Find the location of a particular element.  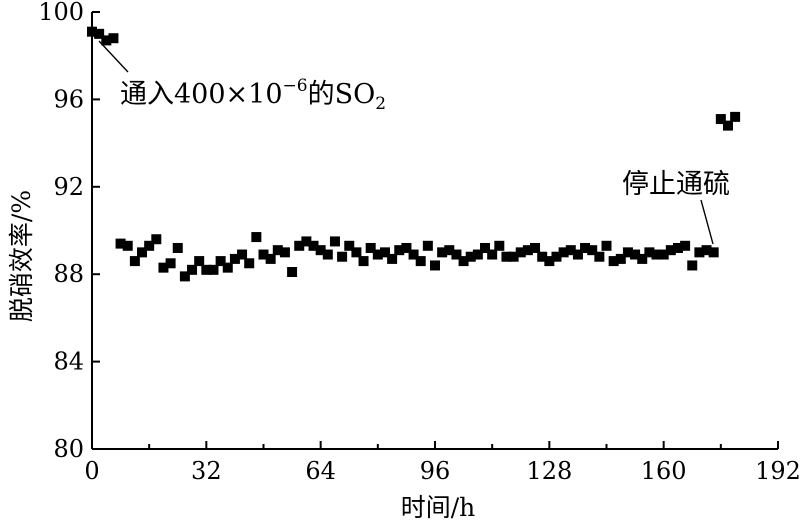

annotation-stop: 停止通硫 is located at coordinates (676, 207).